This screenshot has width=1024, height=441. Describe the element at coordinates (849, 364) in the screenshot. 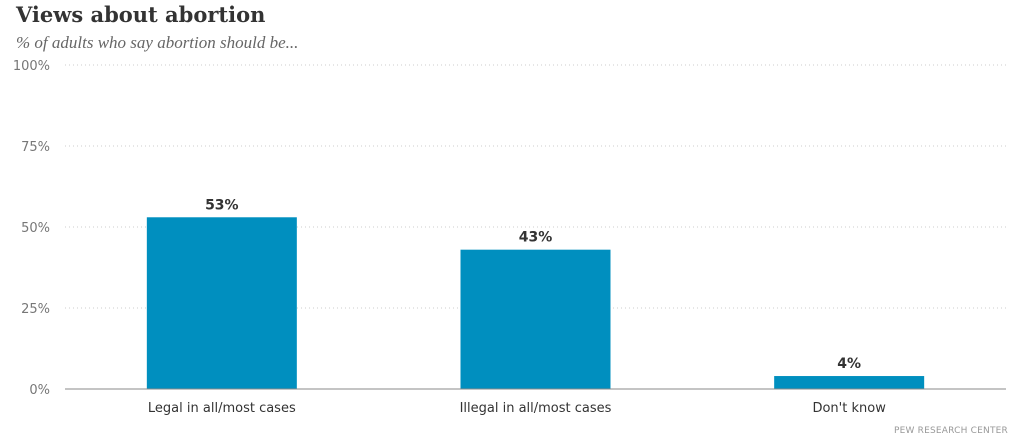

I see `data-label: 4%` at that location.